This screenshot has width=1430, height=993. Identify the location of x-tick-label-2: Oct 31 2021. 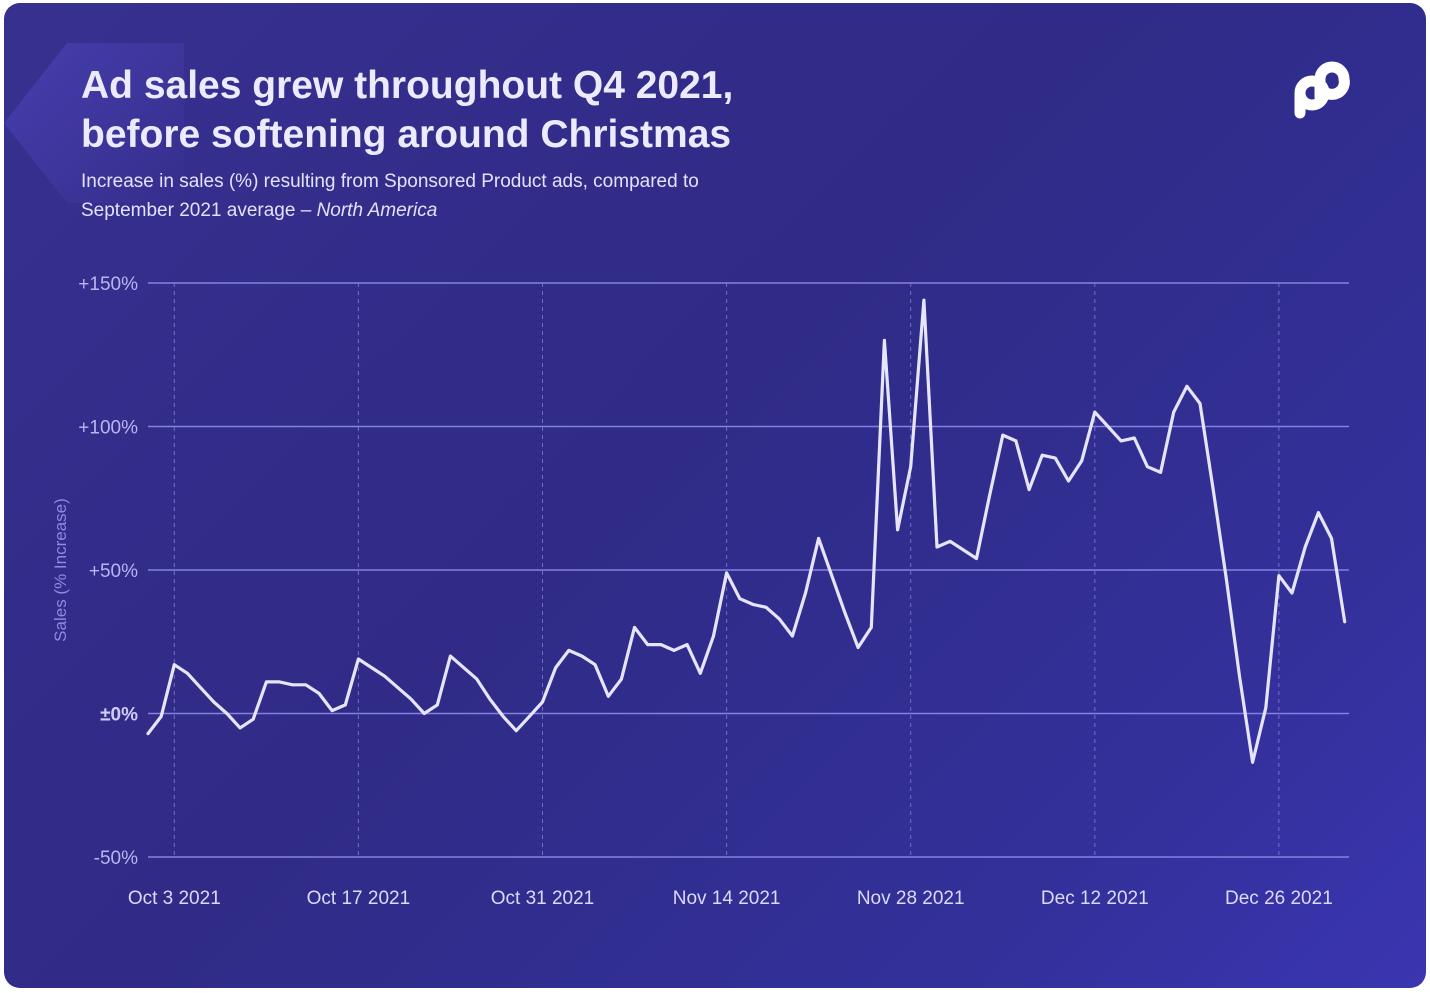
(543, 898).